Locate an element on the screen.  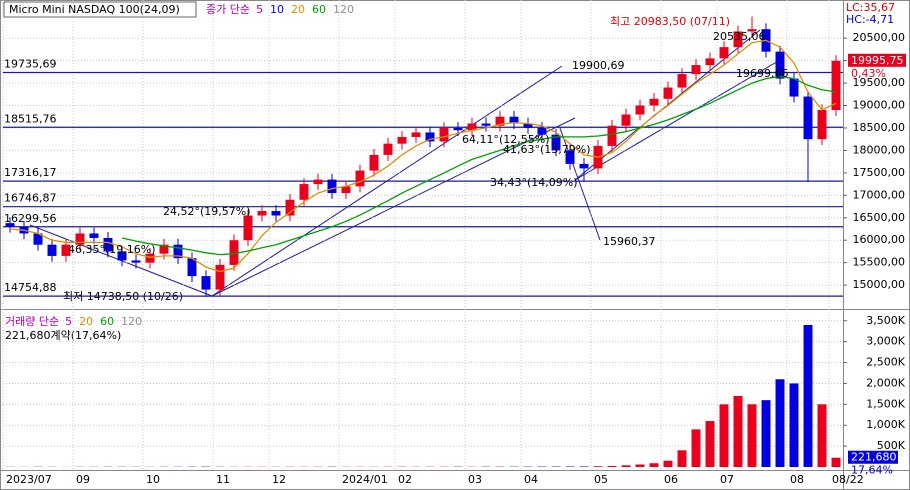
x-tick-label: 2023/07 is located at coordinates (29, 479).